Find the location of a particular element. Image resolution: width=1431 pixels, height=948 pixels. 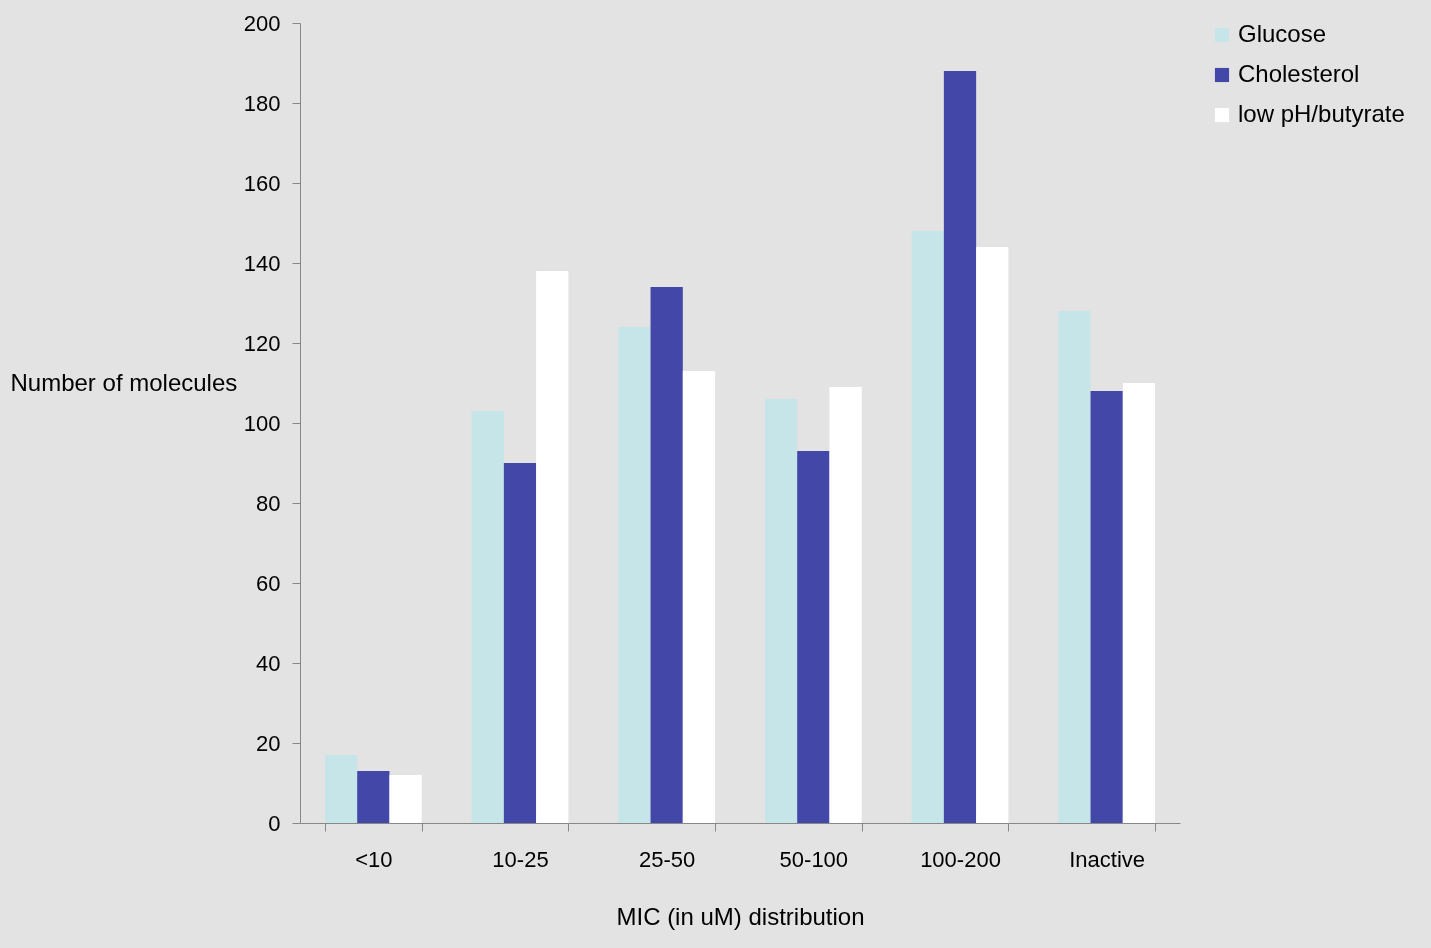

y-tick-label: 160 is located at coordinates (262, 183).